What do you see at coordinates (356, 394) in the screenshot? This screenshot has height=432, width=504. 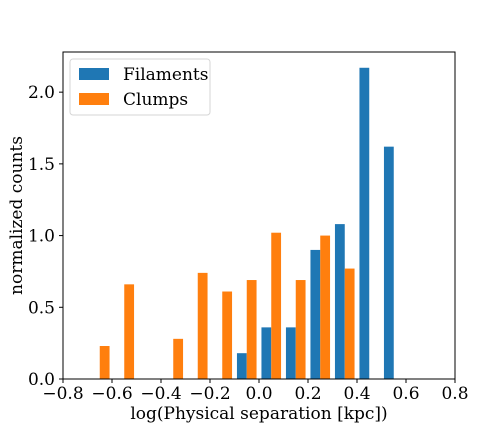 I see `x-tick-label: 0.4` at bounding box center [356, 394].